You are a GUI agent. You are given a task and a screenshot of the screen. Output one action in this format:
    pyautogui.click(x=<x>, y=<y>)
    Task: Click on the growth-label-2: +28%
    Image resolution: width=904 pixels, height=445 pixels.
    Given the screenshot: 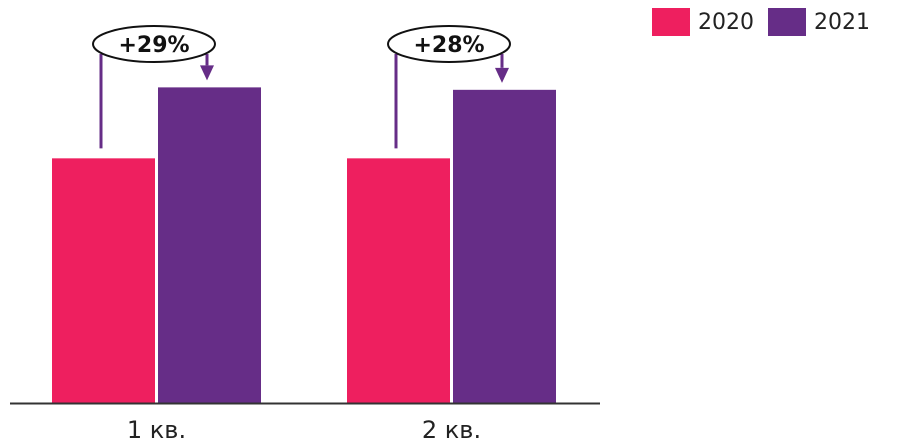 What is the action you would take?
    pyautogui.click(x=448, y=45)
    